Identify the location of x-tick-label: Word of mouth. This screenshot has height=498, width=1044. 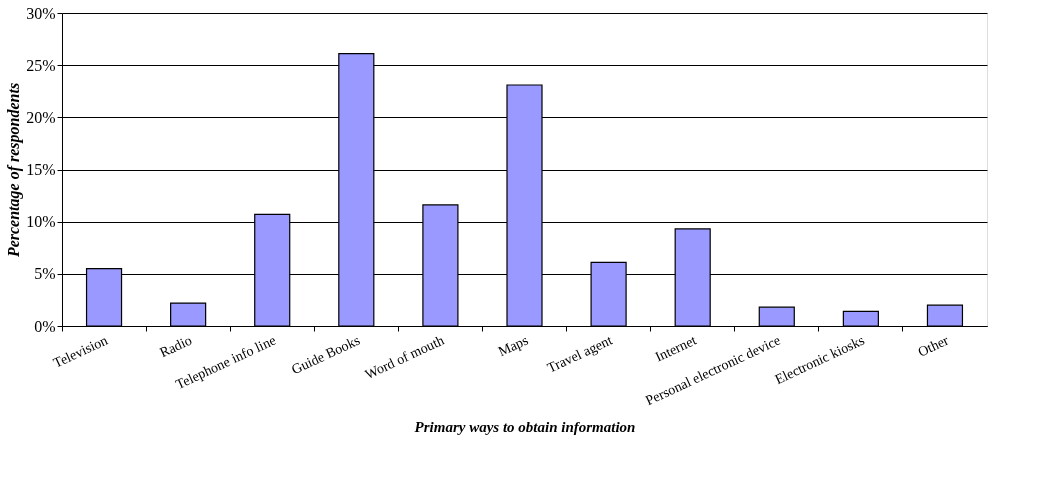
(404, 357).